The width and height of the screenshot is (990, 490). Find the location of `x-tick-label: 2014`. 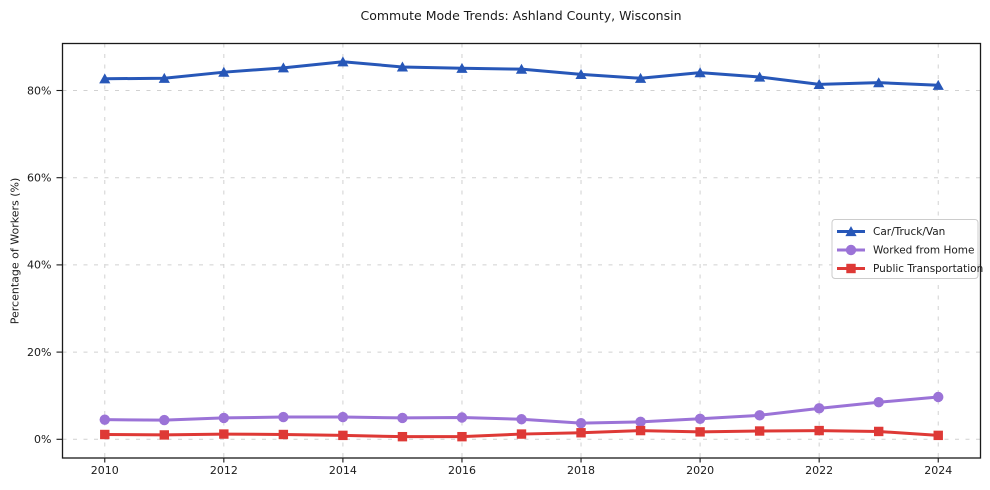

x-tick-label: 2014 is located at coordinates (343, 470).